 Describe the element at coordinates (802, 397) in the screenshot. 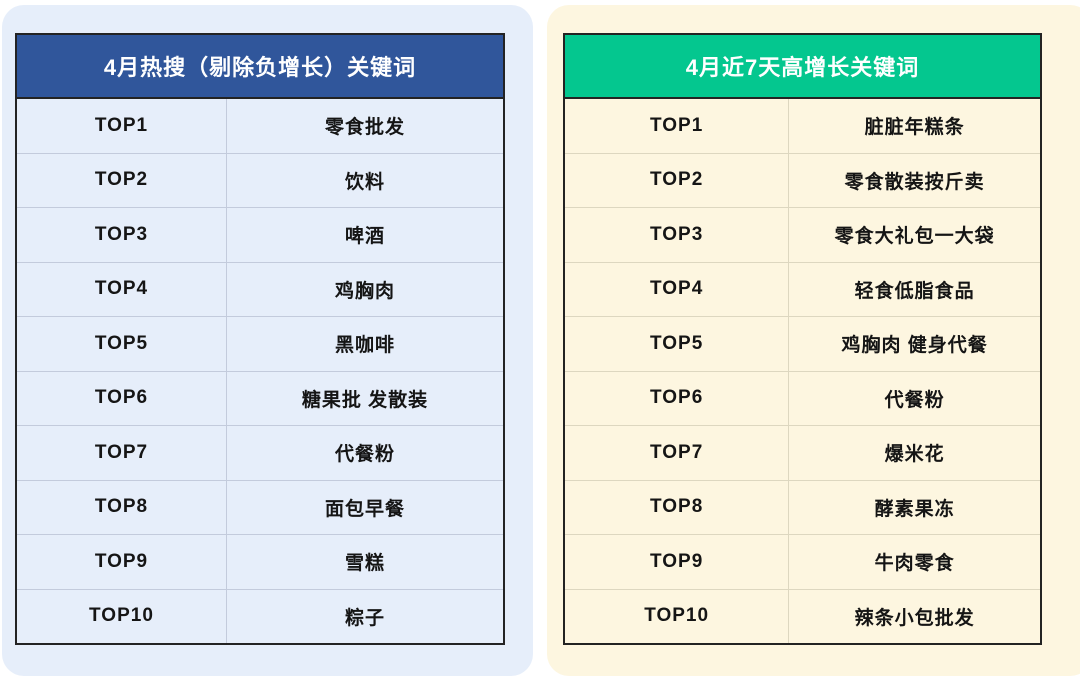

I see `table-row: TOP6 代餐粉` at that location.